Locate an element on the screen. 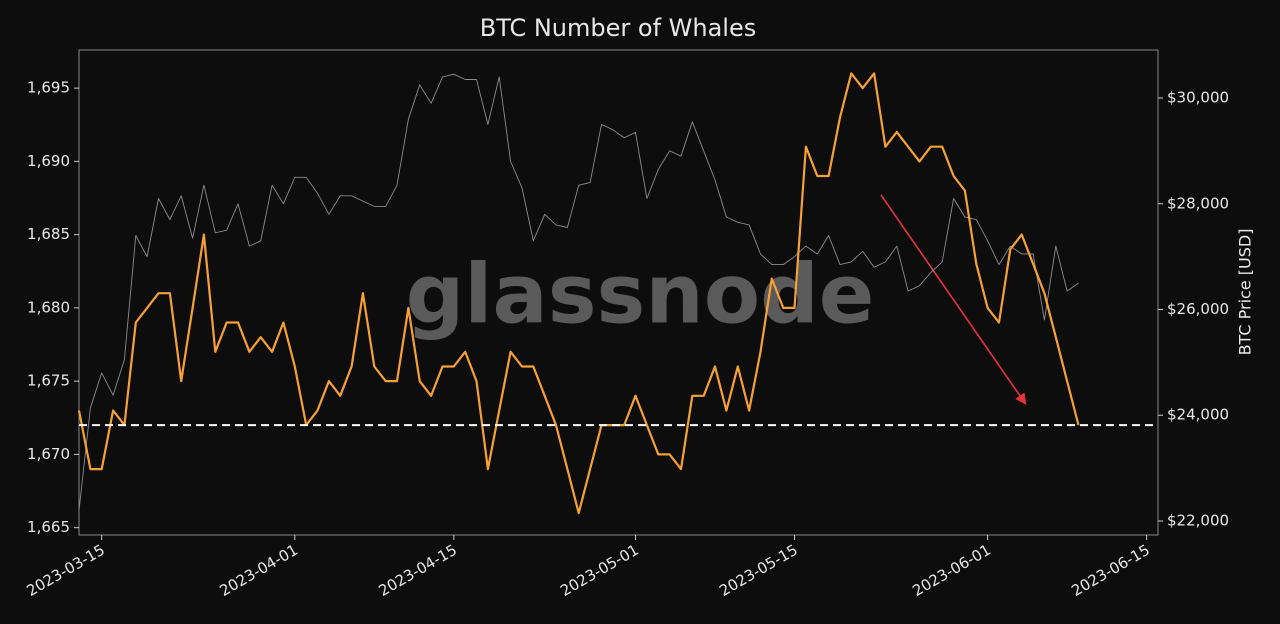  y2-tick-label: $28,000 is located at coordinates (1198, 203).